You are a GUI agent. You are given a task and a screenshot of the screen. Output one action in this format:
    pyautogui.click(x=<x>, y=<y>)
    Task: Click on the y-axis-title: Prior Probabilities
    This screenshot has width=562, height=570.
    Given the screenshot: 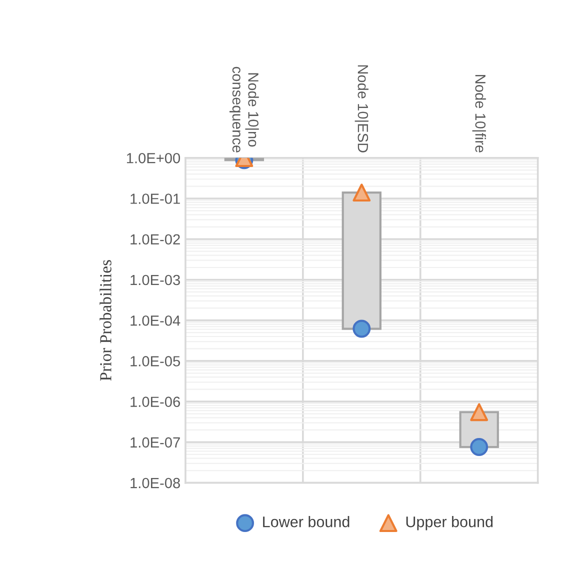 What is the action you would take?
    pyautogui.click(x=106, y=320)
    